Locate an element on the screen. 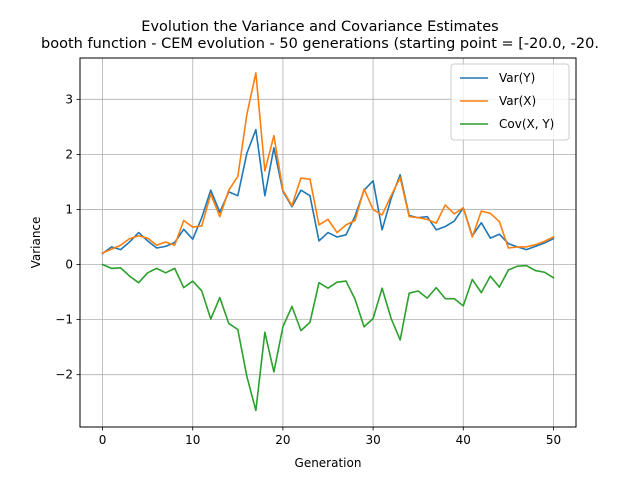 The image size is (640, 480). x-tick-label: 10 is located at coordinates (192, 440).